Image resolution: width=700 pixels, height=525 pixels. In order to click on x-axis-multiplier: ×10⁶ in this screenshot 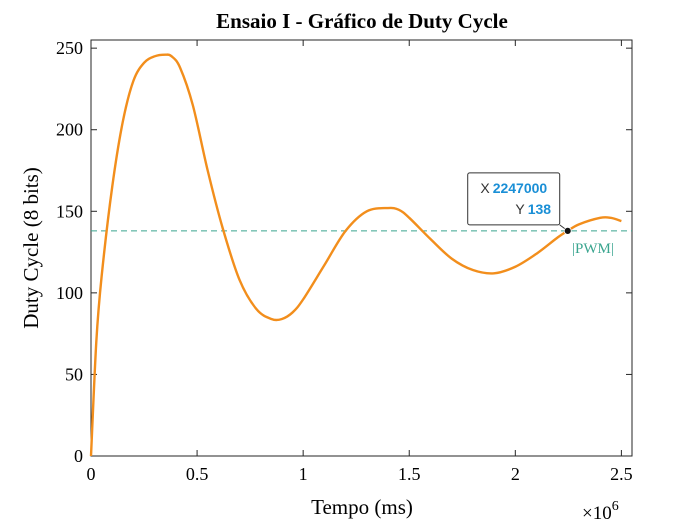, I will do `click(600, 511)`.